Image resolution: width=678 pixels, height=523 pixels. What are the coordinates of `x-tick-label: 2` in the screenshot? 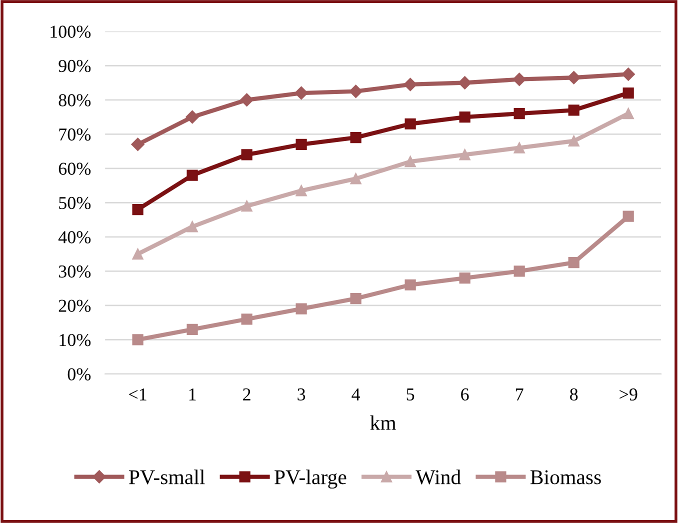 It's located at (246, 394).